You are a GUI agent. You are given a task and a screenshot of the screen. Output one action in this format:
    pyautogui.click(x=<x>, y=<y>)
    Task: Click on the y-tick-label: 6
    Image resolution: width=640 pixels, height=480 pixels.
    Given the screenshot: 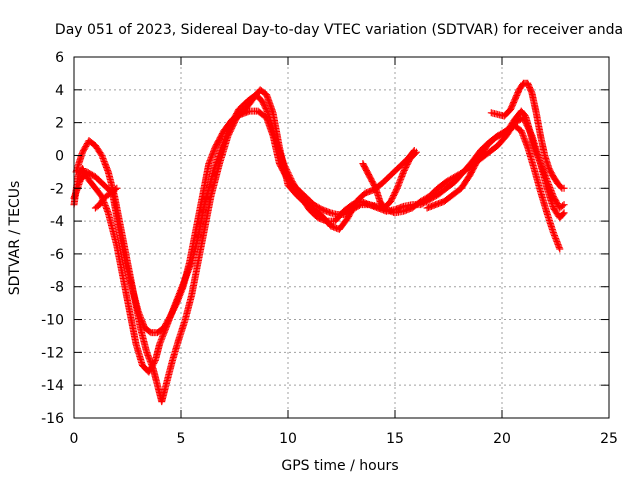 What is the action you would take?
    pyautogui.click(x=59, y=58)
    